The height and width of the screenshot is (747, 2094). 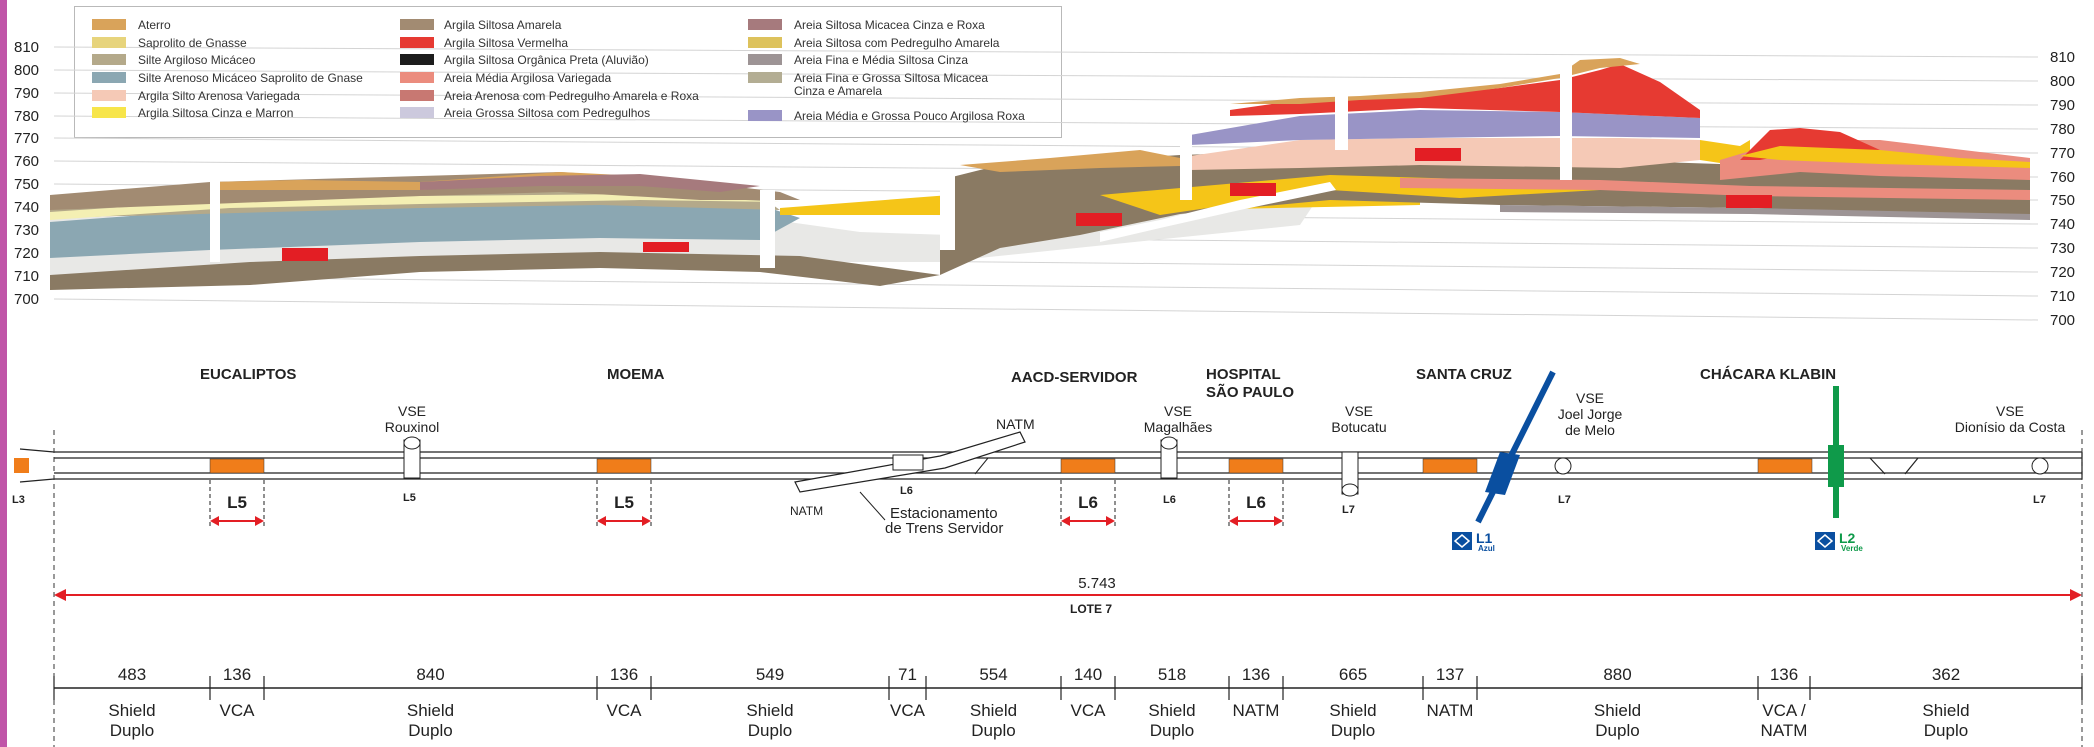 What do you see at coordinates (26, 230) in the screenshot?
I see `elevation-label-left: 730` at bounding box center [26, 230].